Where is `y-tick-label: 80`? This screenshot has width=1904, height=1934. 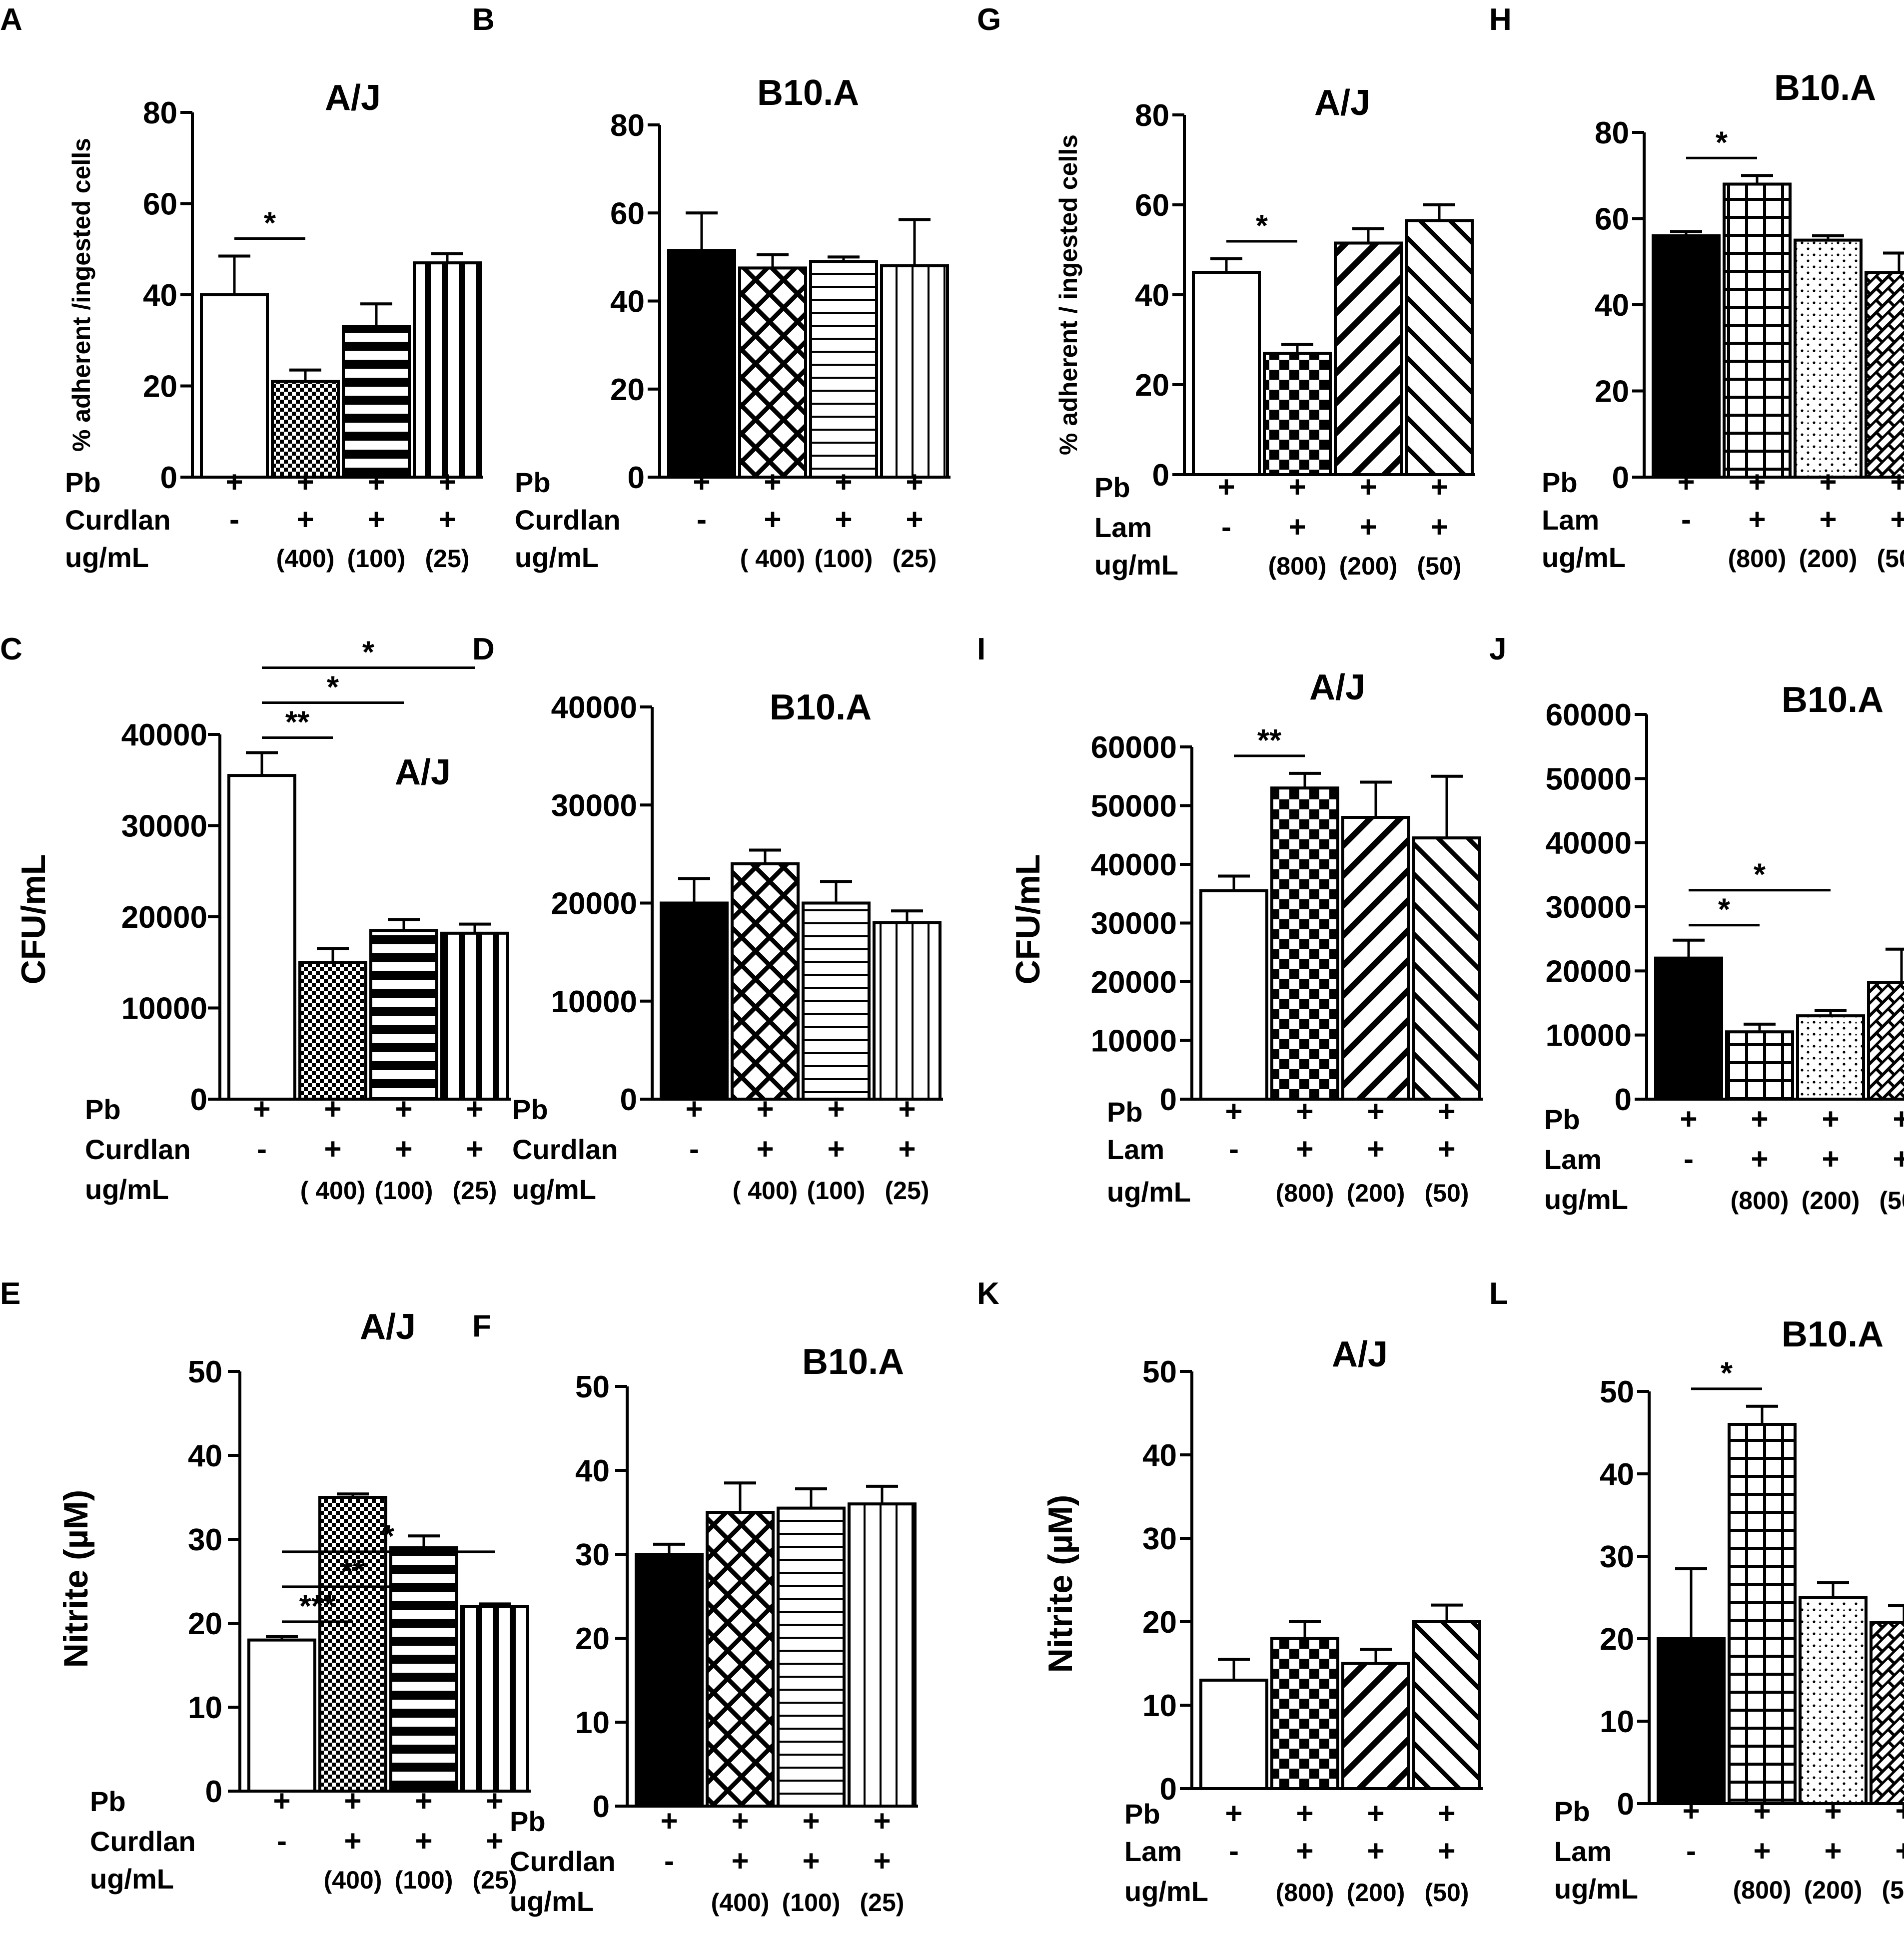
y-tick-label: 80 is located at coordinates (1152, 115).